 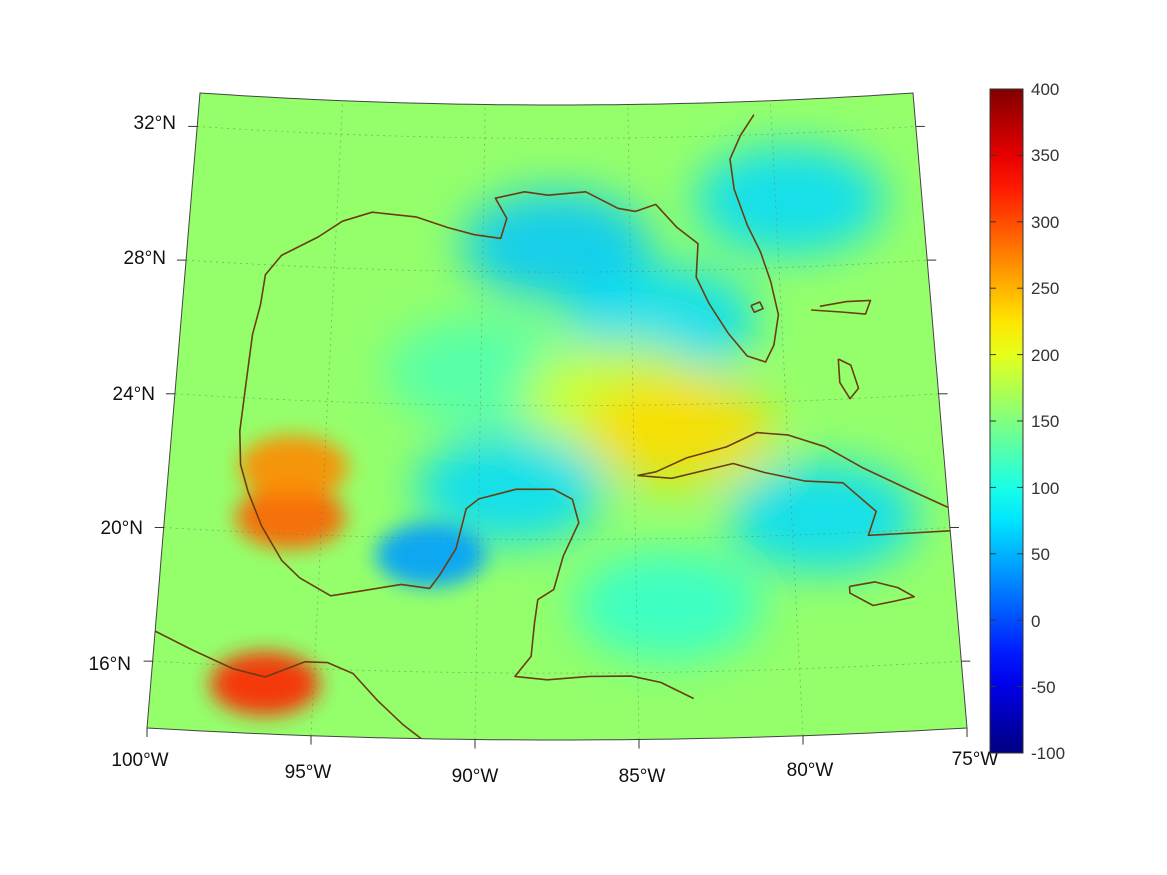 I want to click on field-feature-veracruz-coast, so click(x=290, y=517).